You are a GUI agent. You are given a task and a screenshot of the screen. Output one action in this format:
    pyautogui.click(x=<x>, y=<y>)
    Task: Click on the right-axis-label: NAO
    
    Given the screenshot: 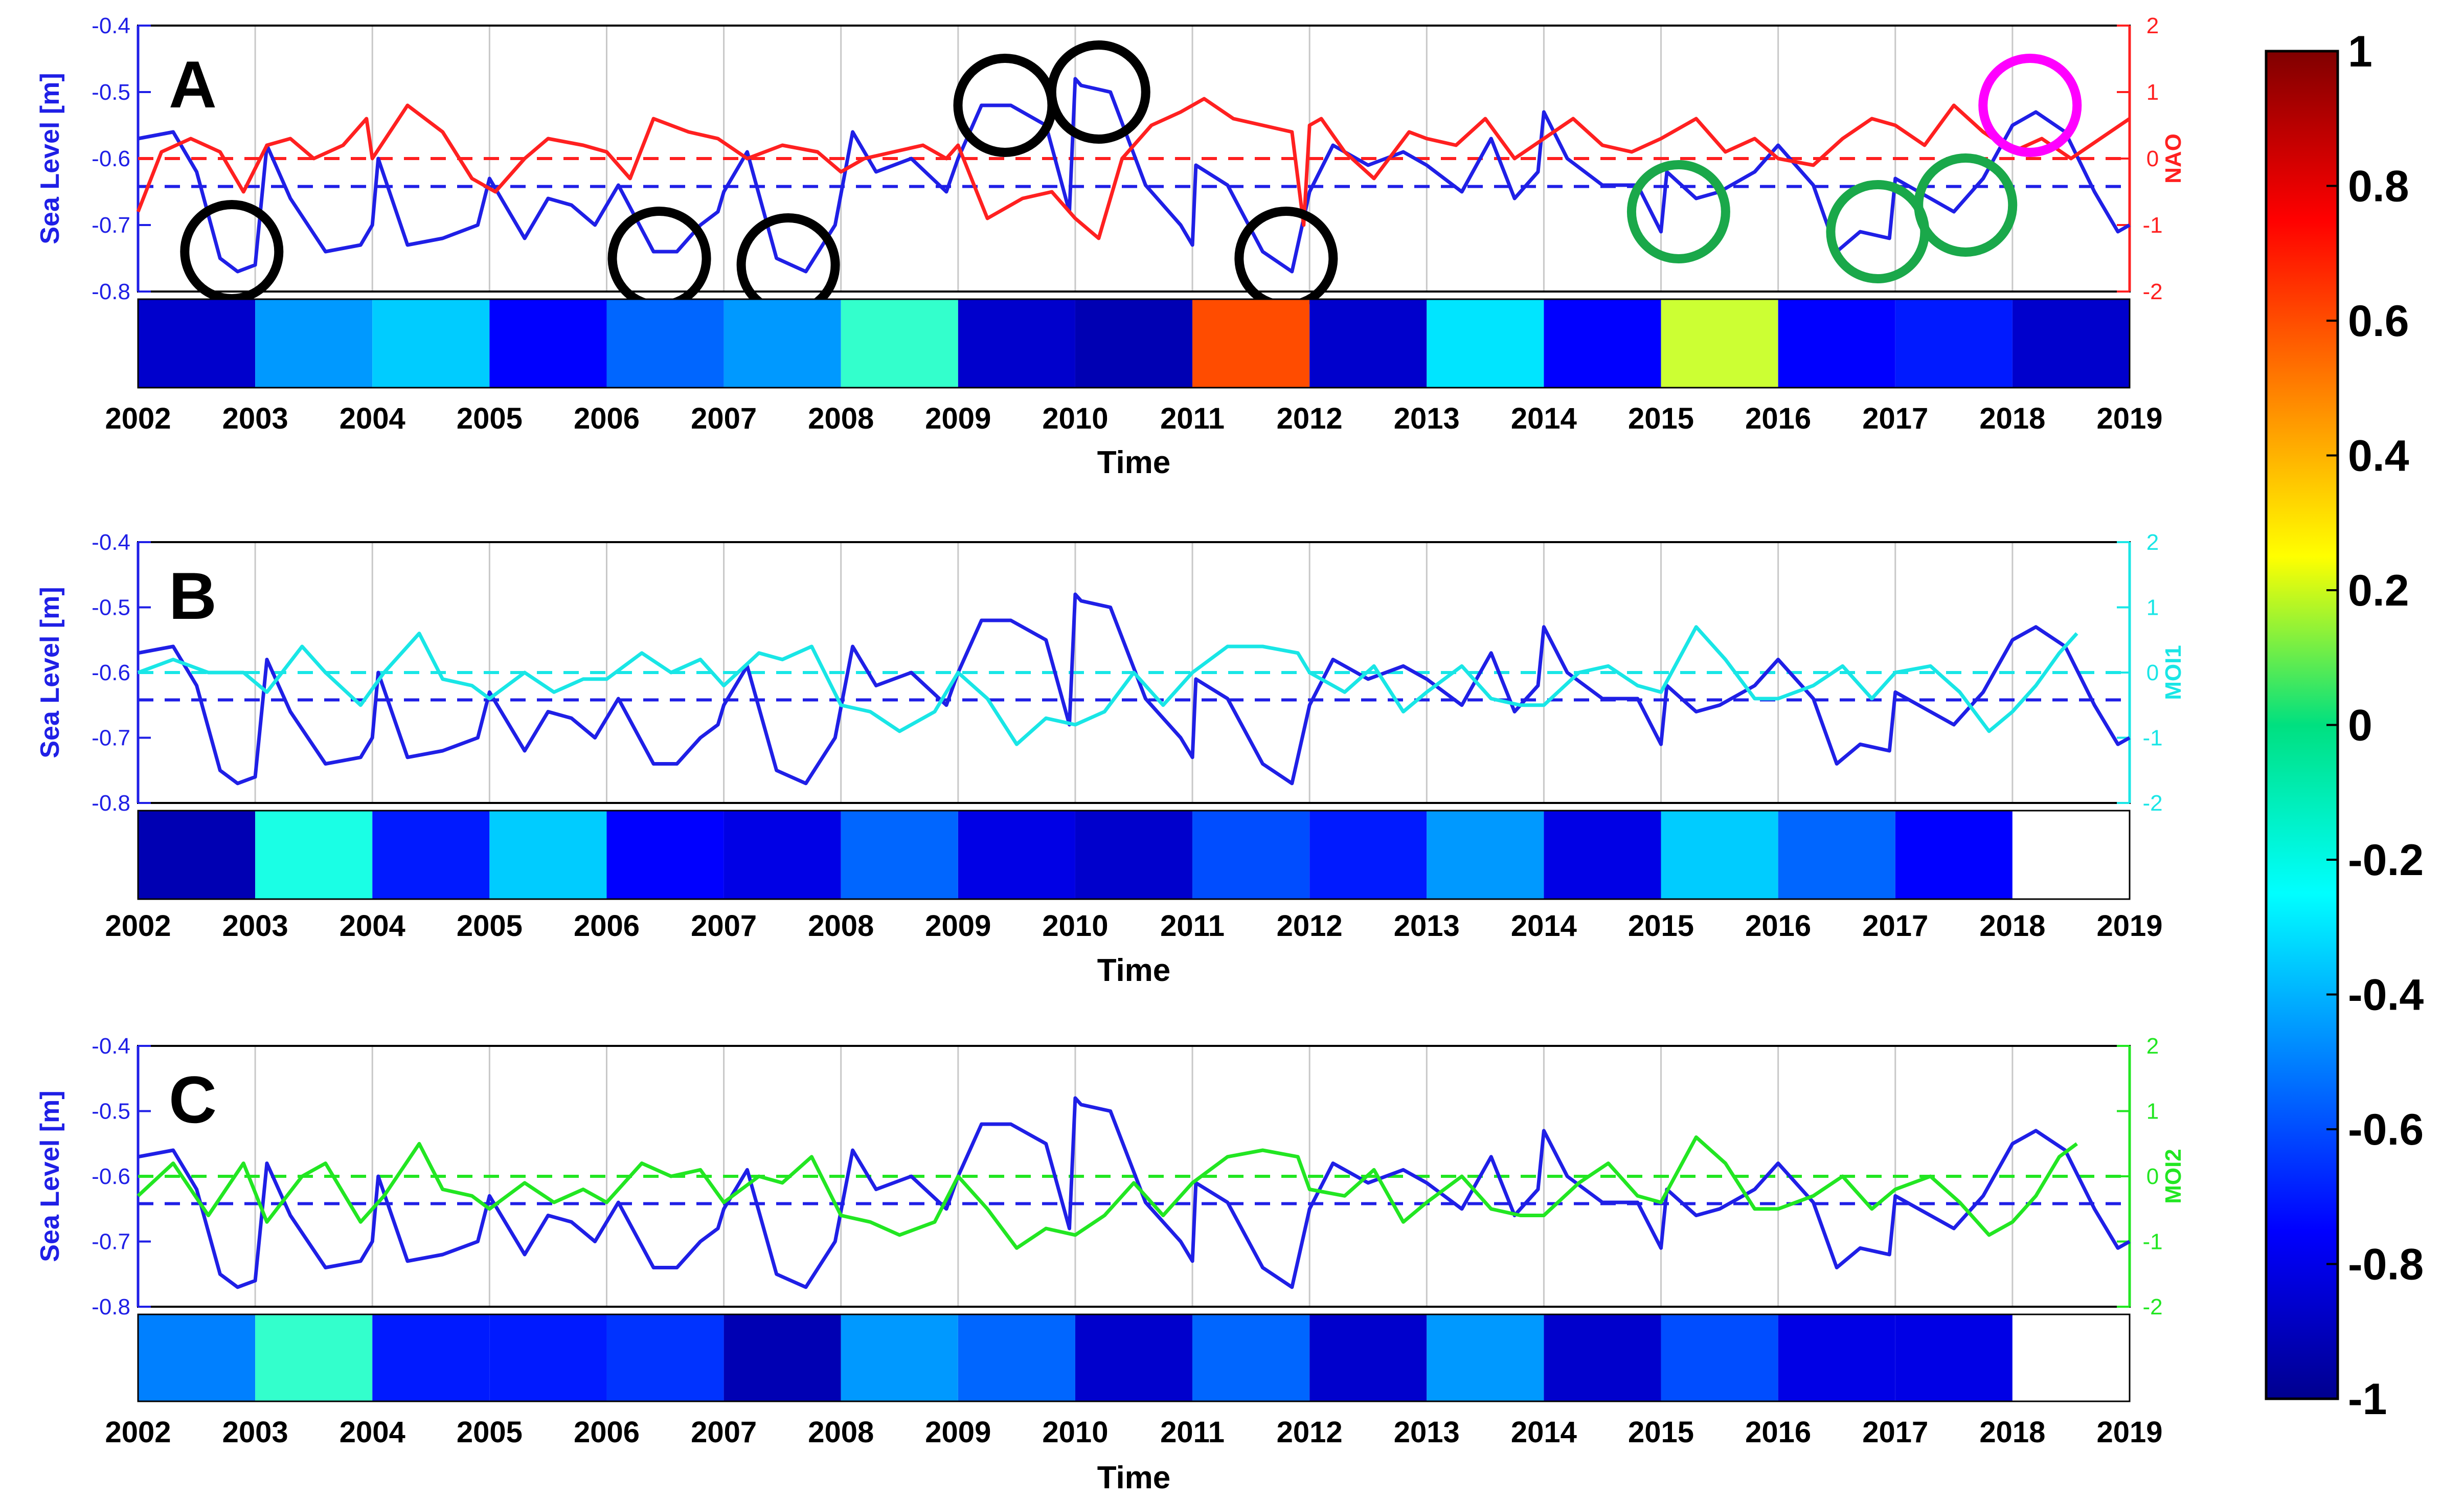 What is the action you would take?
    pyautogui.click(x=2174, y=158)
    